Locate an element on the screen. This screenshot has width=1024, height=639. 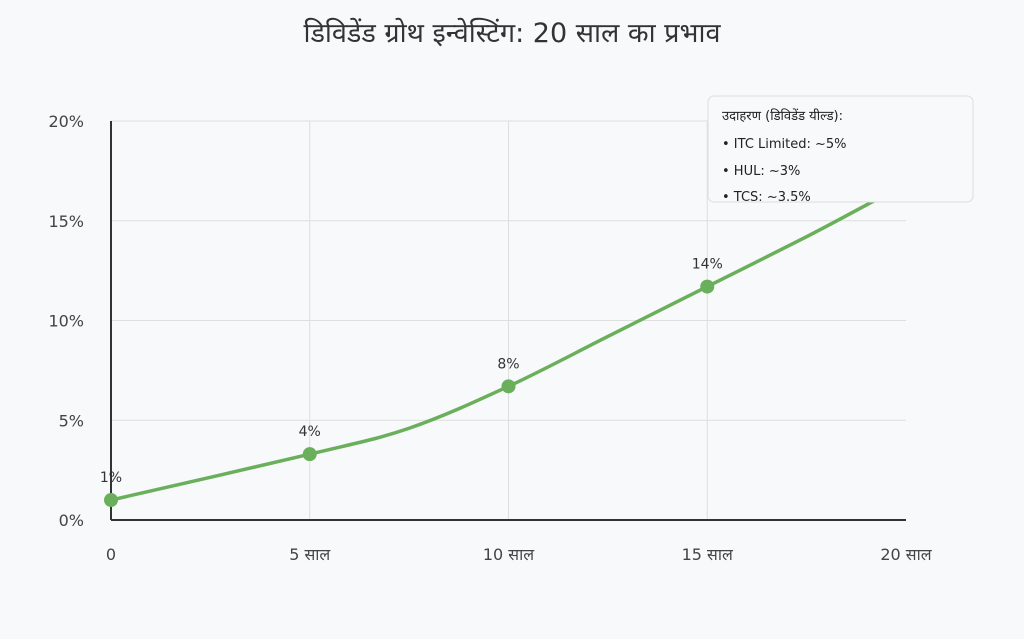
y-tick-labels: 0% 5% 10% 15% 20% is located at coordinates (66, 321).